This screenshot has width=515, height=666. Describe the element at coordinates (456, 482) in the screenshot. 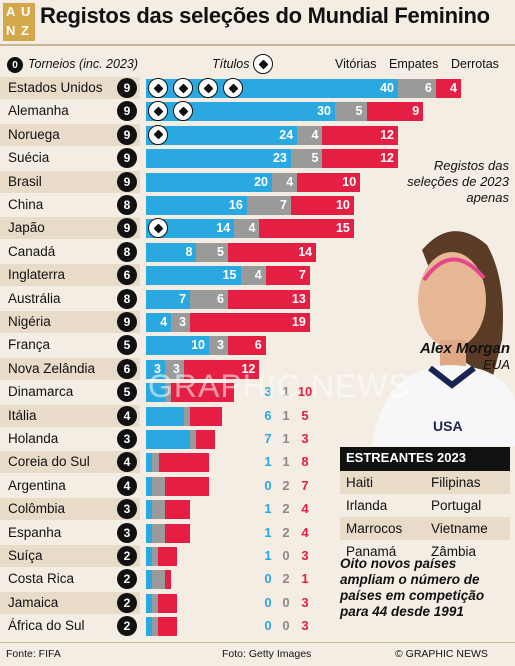

I see `newcomer: Filipinas` at that location.